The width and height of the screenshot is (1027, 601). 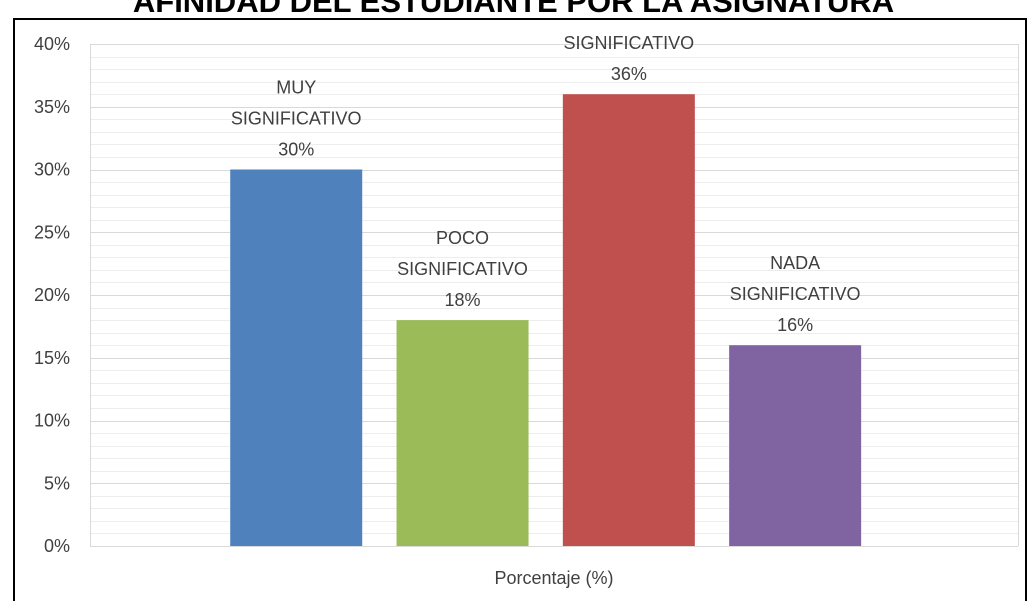 I want to click on bar-value-label: 16%, so click(x=795, y=325).